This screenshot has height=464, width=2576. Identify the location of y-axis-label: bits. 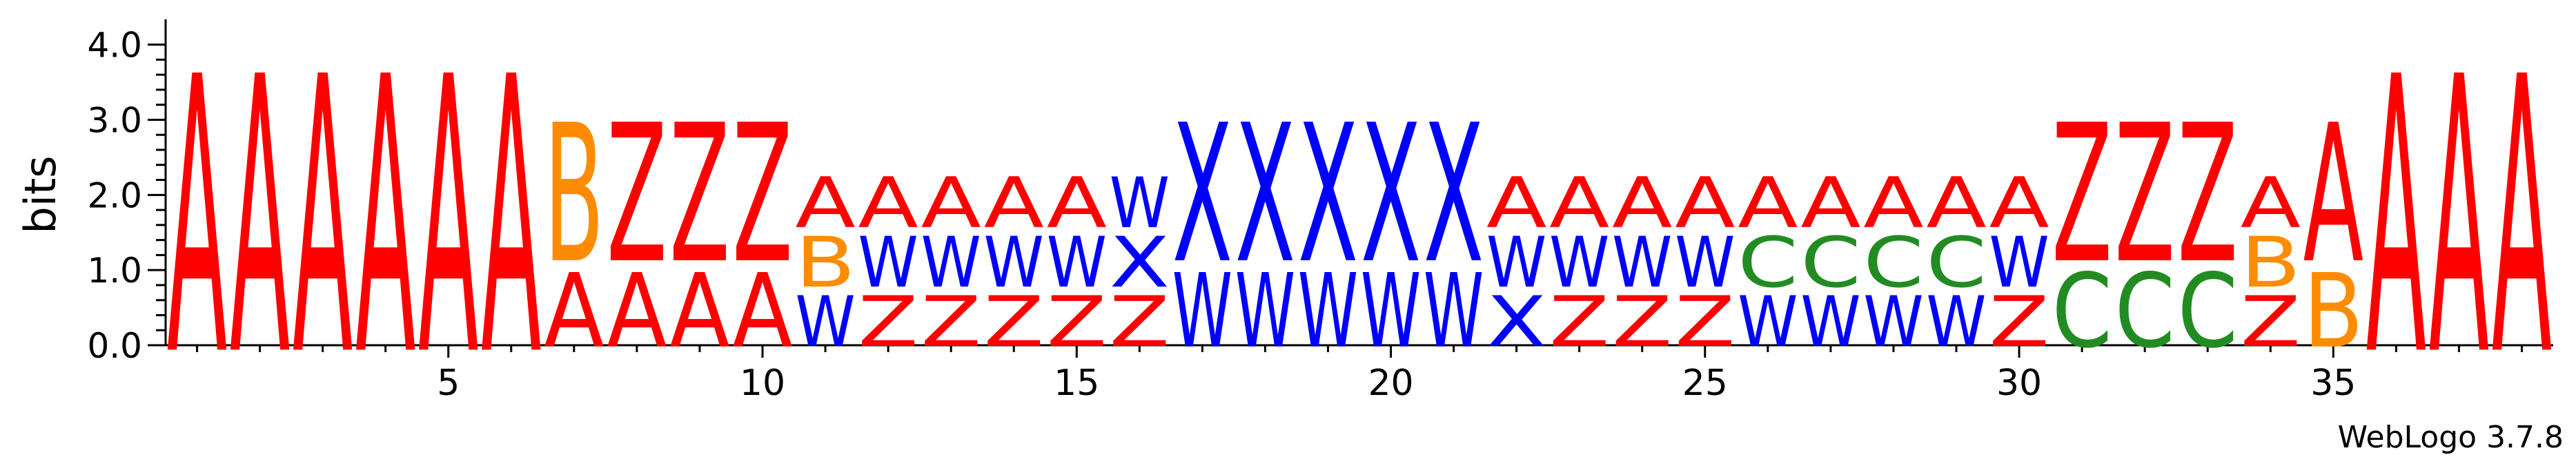
(40, 194).